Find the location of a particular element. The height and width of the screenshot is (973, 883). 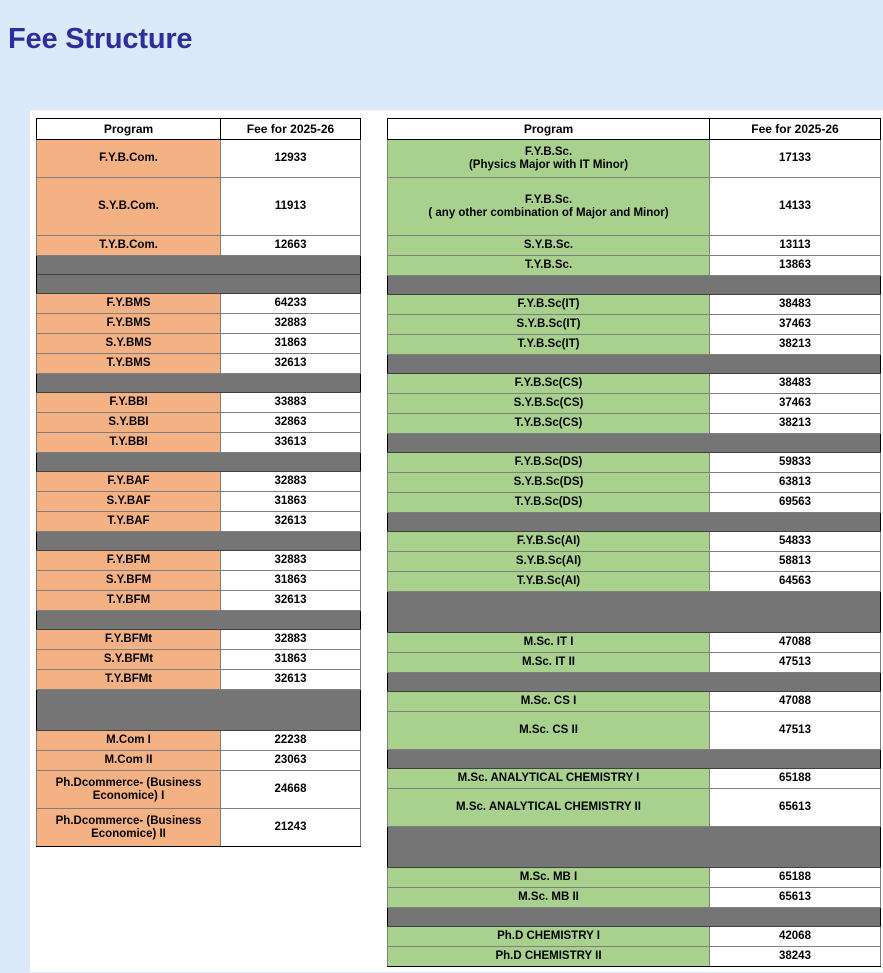

program-fee-cell: 42068 is located at coordinates (795, 936).